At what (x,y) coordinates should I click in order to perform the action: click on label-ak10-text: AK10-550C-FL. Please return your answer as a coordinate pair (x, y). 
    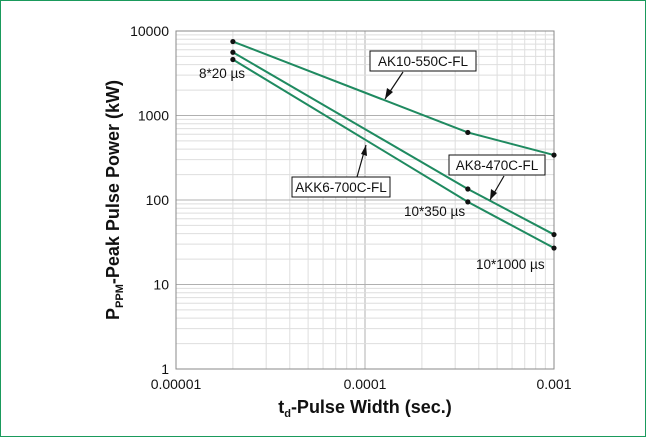
    Looking at the image, I should click on (423, 61).